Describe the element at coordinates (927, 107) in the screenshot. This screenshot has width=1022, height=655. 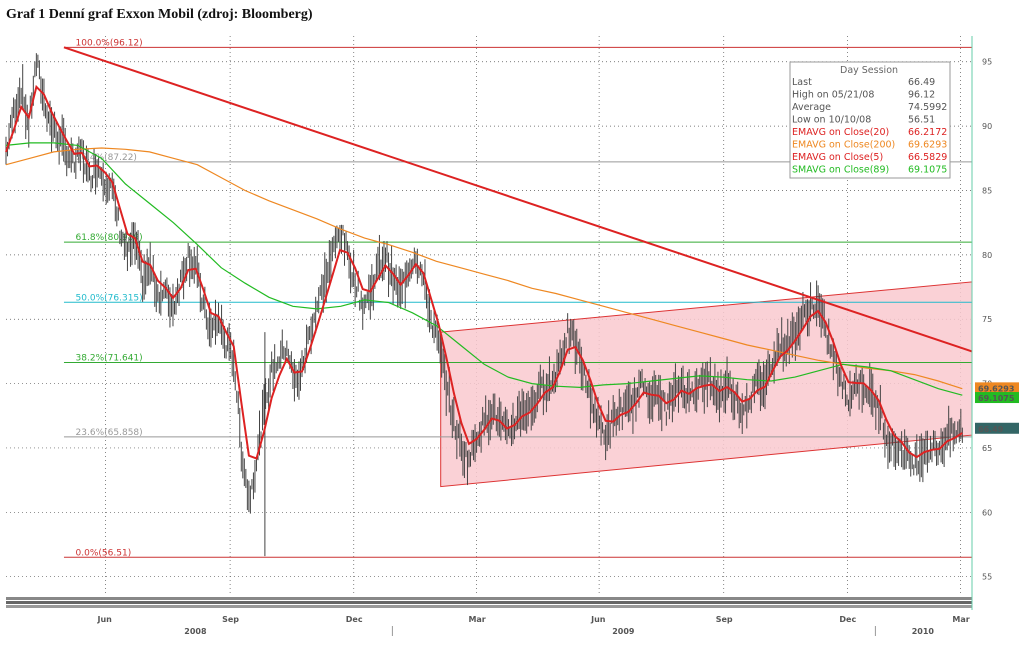
I see `legend-entry-value: 74.5992` at that location.